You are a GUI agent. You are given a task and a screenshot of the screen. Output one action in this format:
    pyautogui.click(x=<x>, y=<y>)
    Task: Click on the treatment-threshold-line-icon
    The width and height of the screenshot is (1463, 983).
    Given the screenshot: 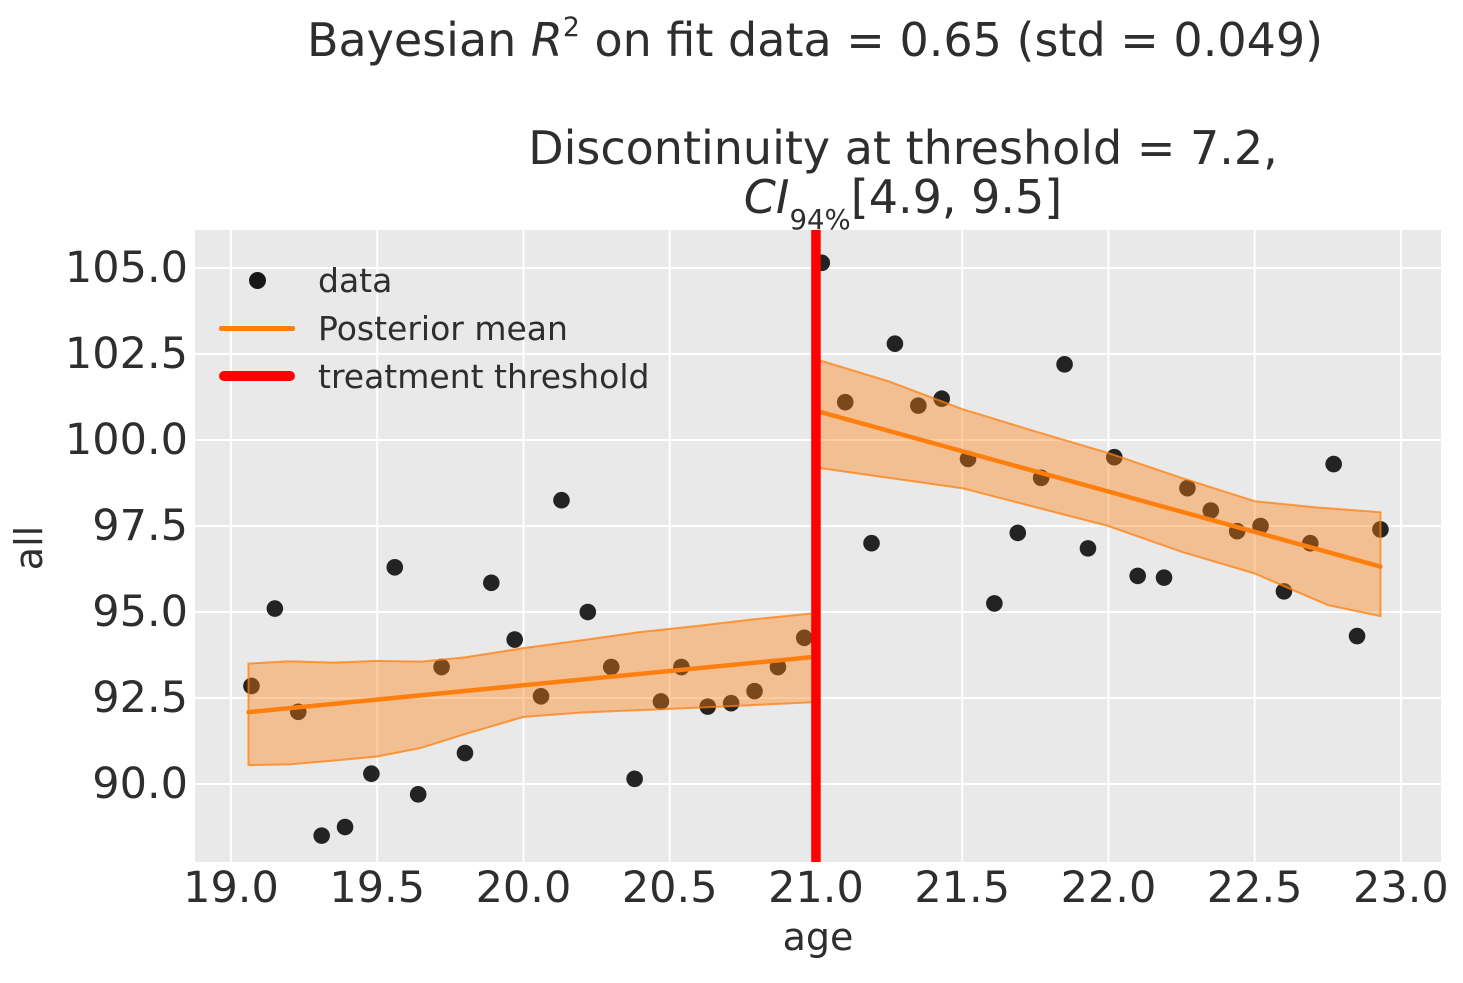 What is the action you would take?
    pyautogui.click(x=257, y=376)
    